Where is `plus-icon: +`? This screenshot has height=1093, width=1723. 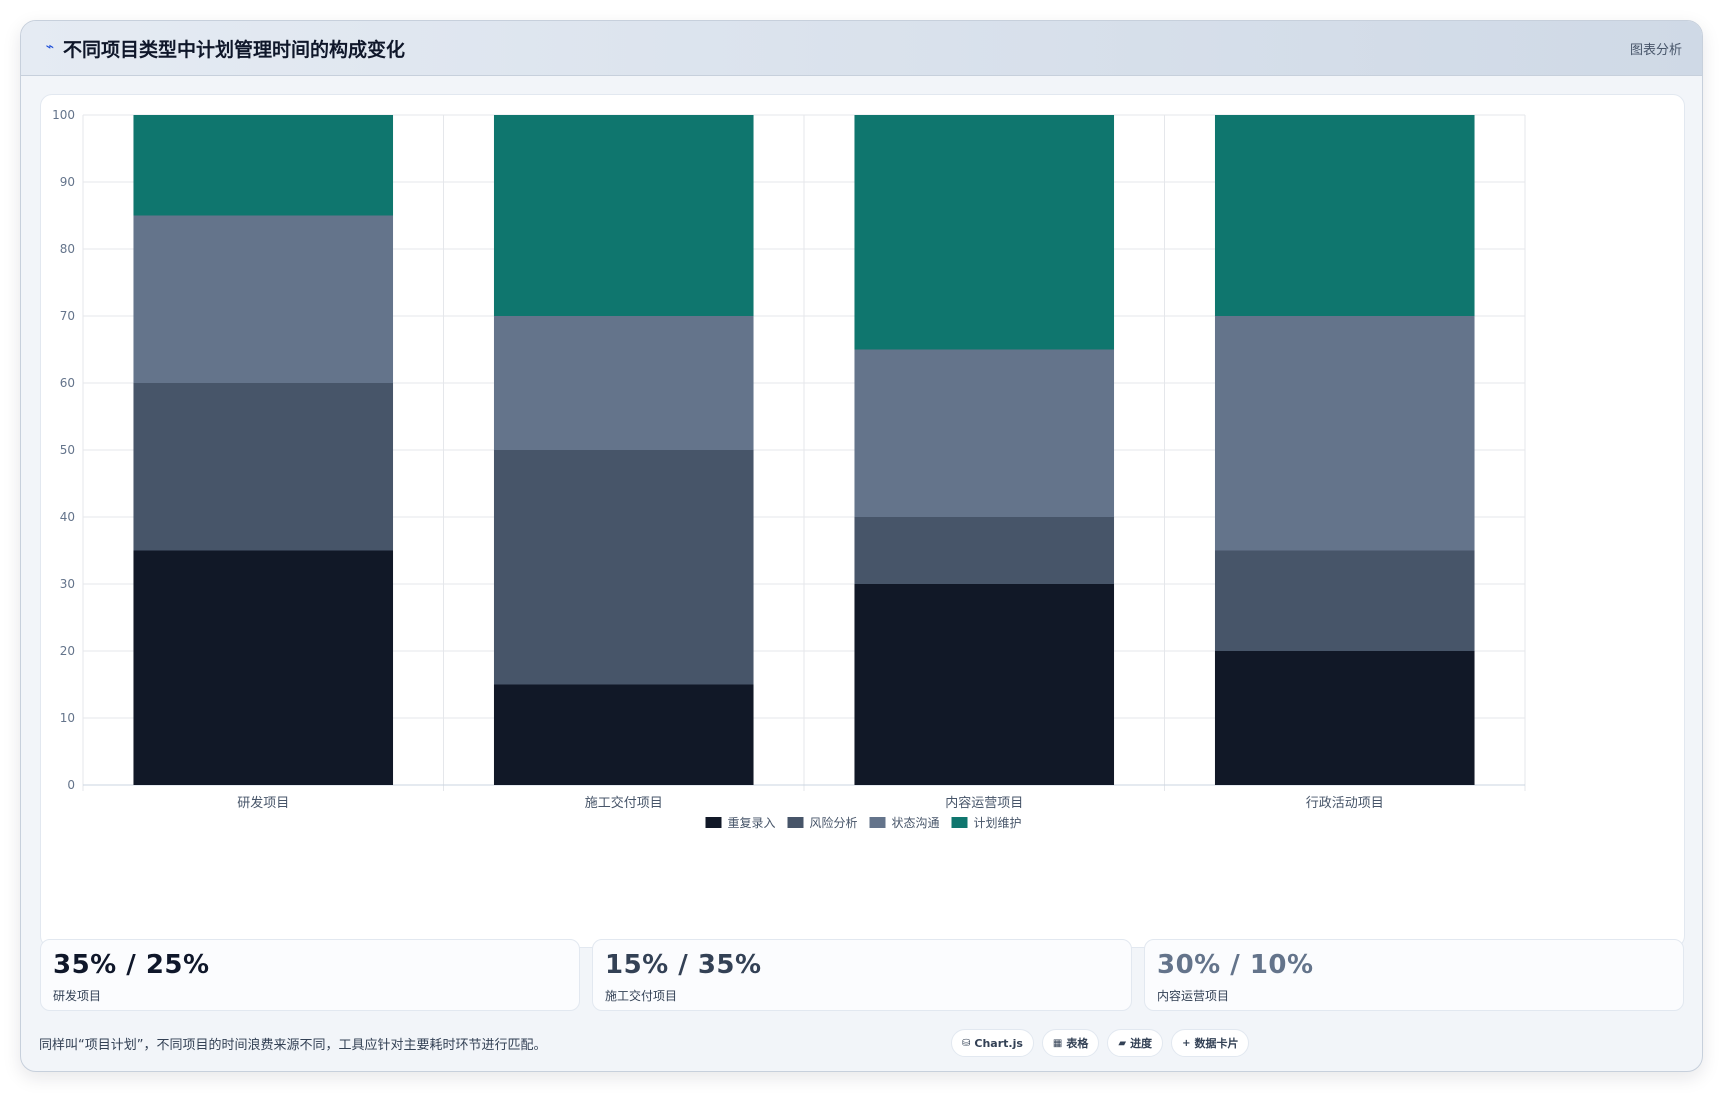
plus-icon: + is located at coordinates (1186, 1043).